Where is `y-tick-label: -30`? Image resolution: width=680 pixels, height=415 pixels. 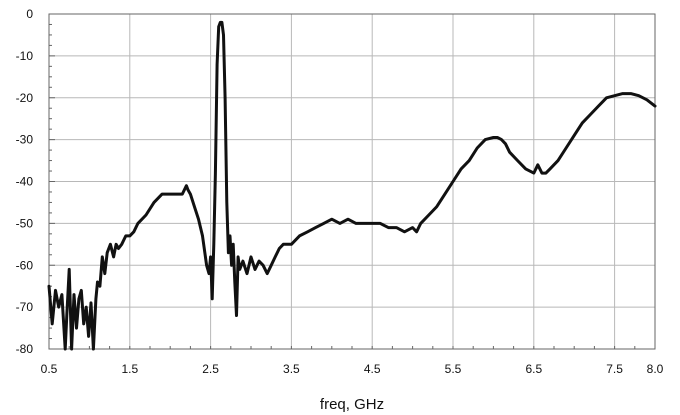
y-tick-label: -30 is located at coordinates (25, 140).